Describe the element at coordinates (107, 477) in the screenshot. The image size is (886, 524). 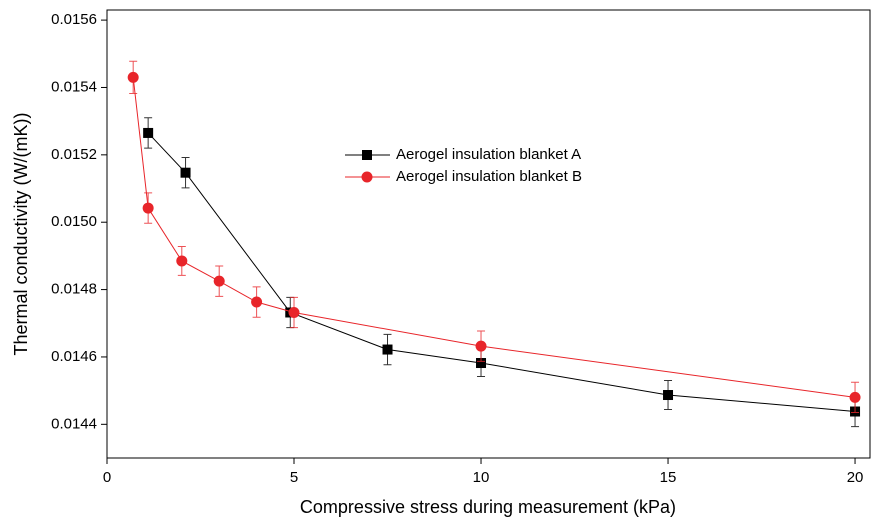
I see `x-tick-label: 0` at that location.